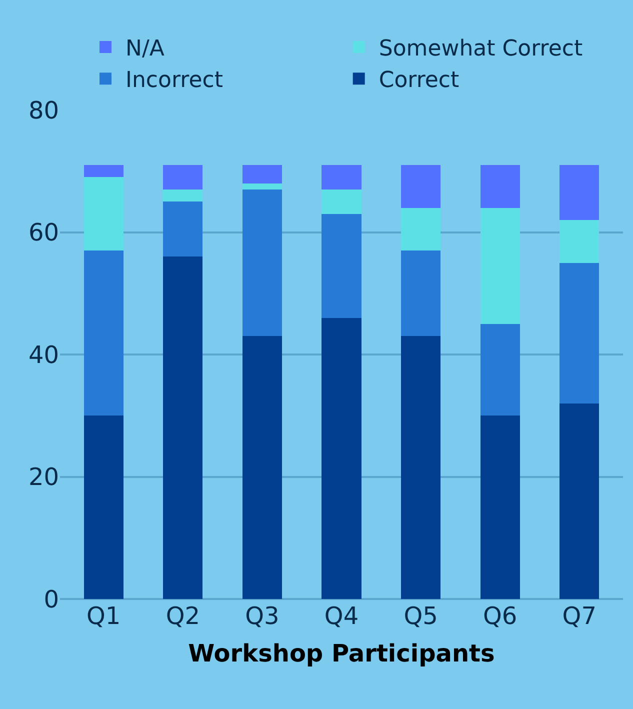 The height and width of the screenshot is (709, 633). Describe the element at coordinates (145, 49) in the screenshot. I see `legend-label: N/A` at that location.